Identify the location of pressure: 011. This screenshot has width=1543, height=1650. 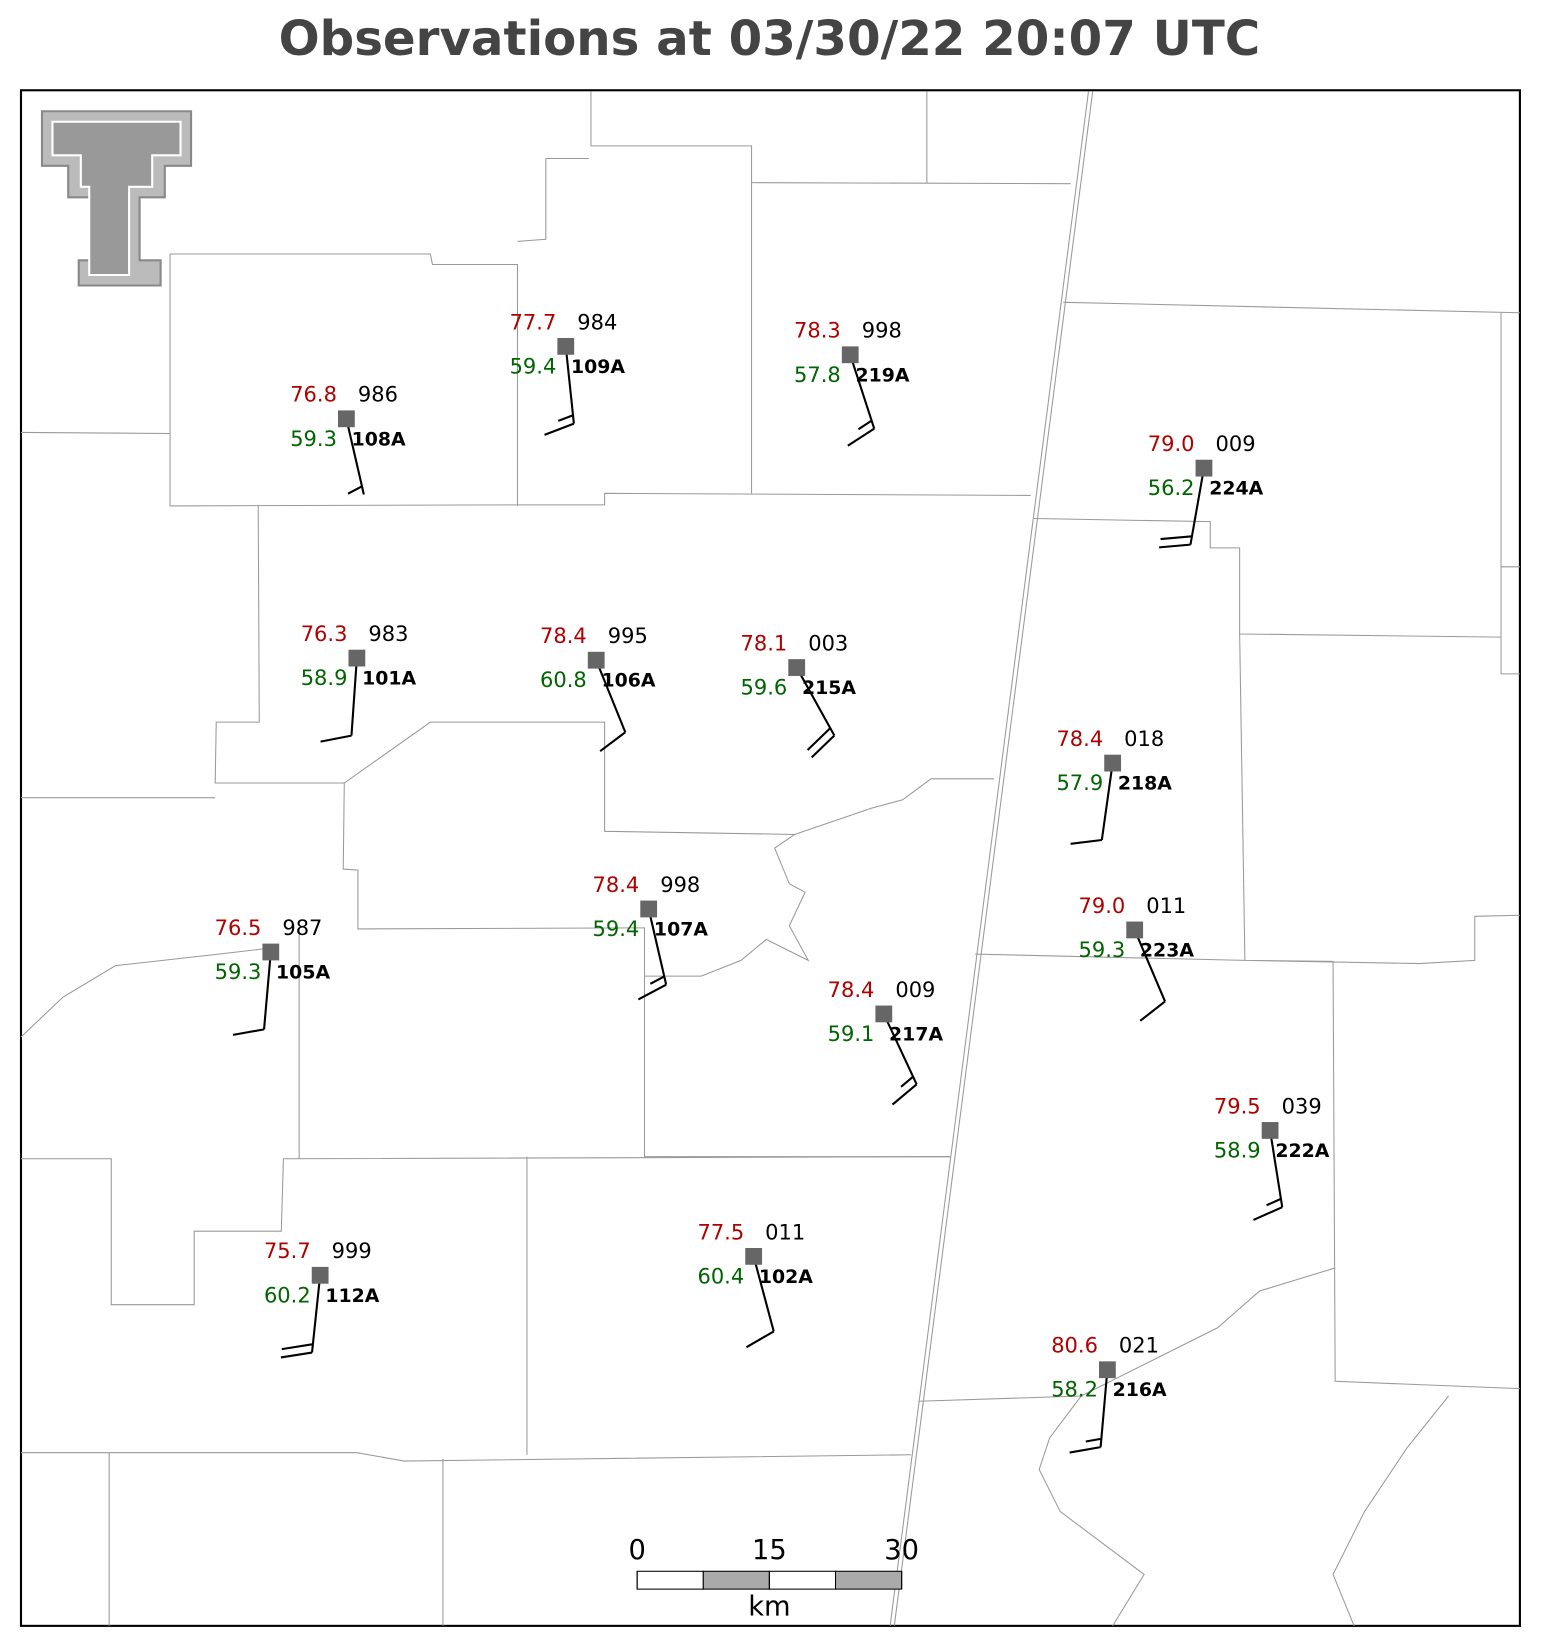
(785, 1232).